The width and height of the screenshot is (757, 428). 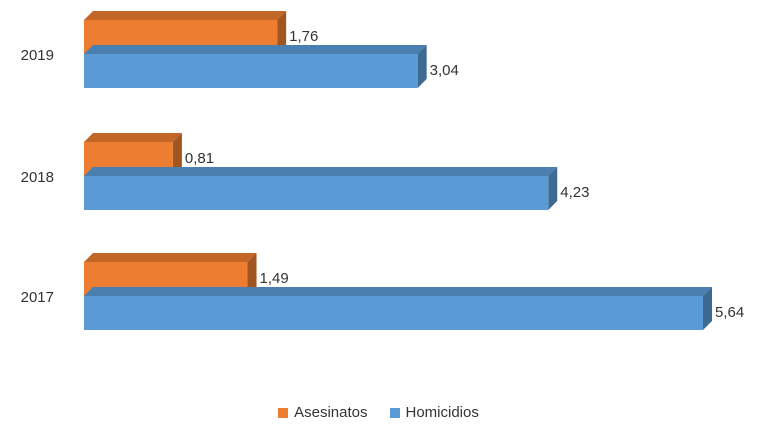 What do you see at coordinates (255, 49) in the screenshot?
I see `bar-top-homicidios-2019` at bounding box center [255, 49].